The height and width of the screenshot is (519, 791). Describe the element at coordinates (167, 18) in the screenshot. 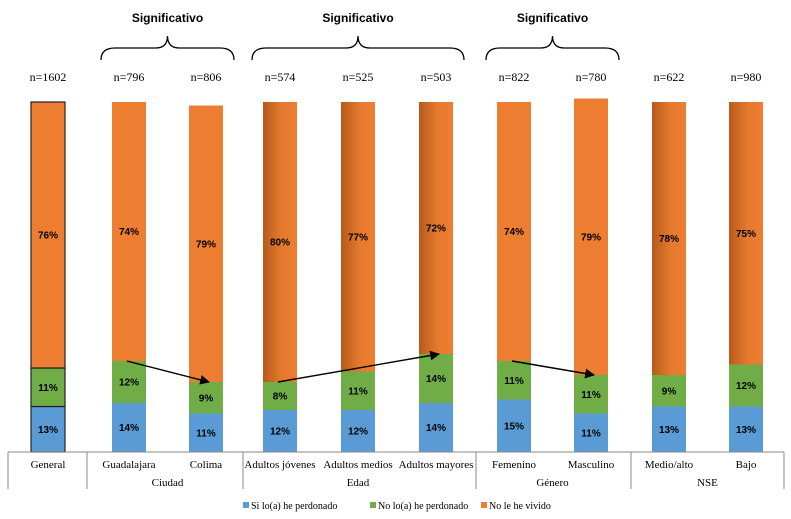

I see `significance-label-0: Significativo` at that location.